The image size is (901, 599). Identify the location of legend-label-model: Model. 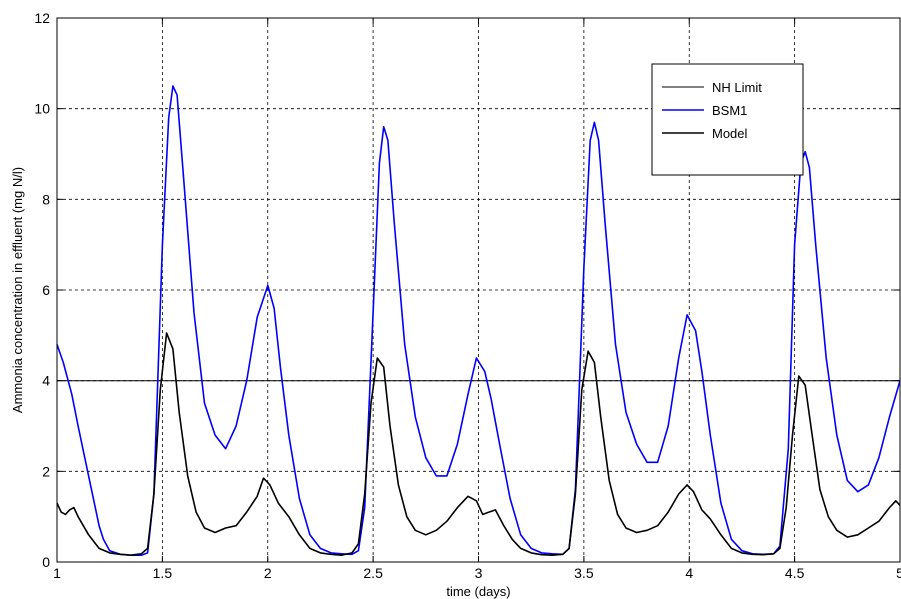
(730, 133).